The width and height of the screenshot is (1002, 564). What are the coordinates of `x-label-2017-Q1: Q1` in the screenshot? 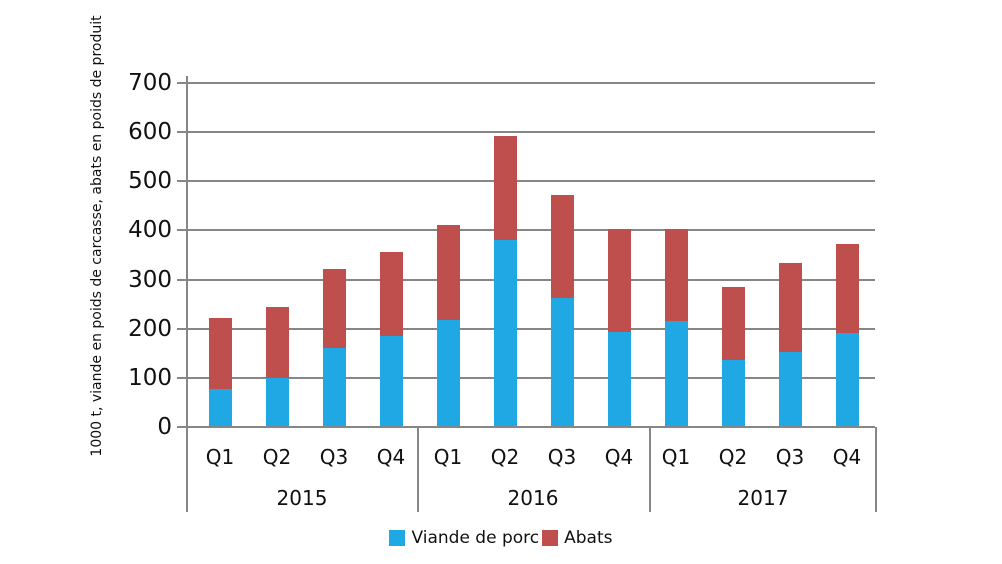 It's located at (676, 457).